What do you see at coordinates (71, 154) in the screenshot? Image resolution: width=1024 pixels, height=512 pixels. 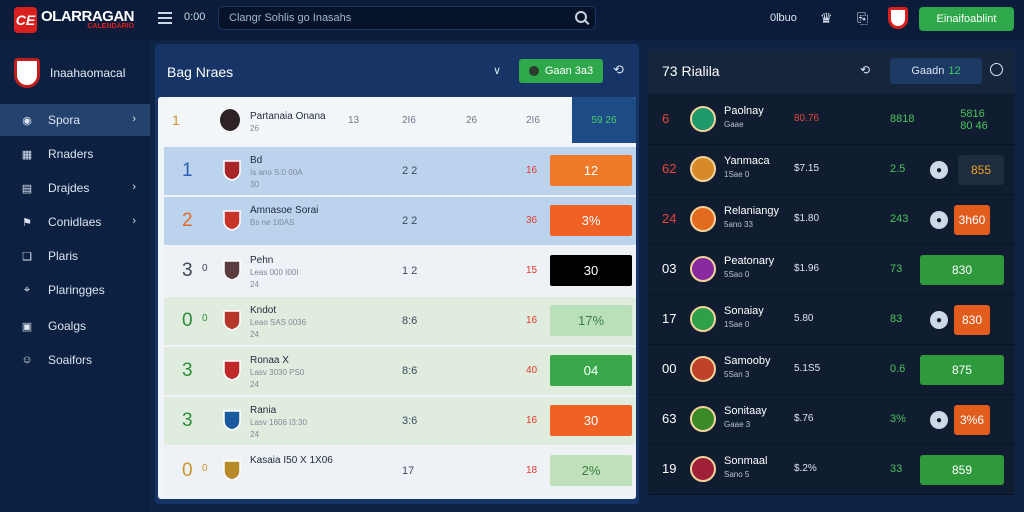 I see `sidebar-item-label: Rnaders` at bounding box center [71, 154].